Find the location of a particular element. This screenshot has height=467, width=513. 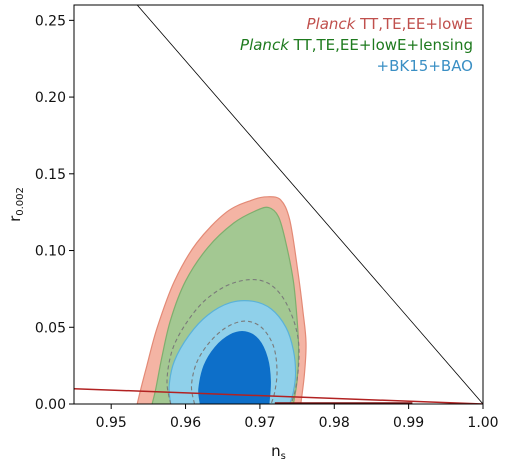

x-tick-label: 0.96 is located at coordinates (185, 423).